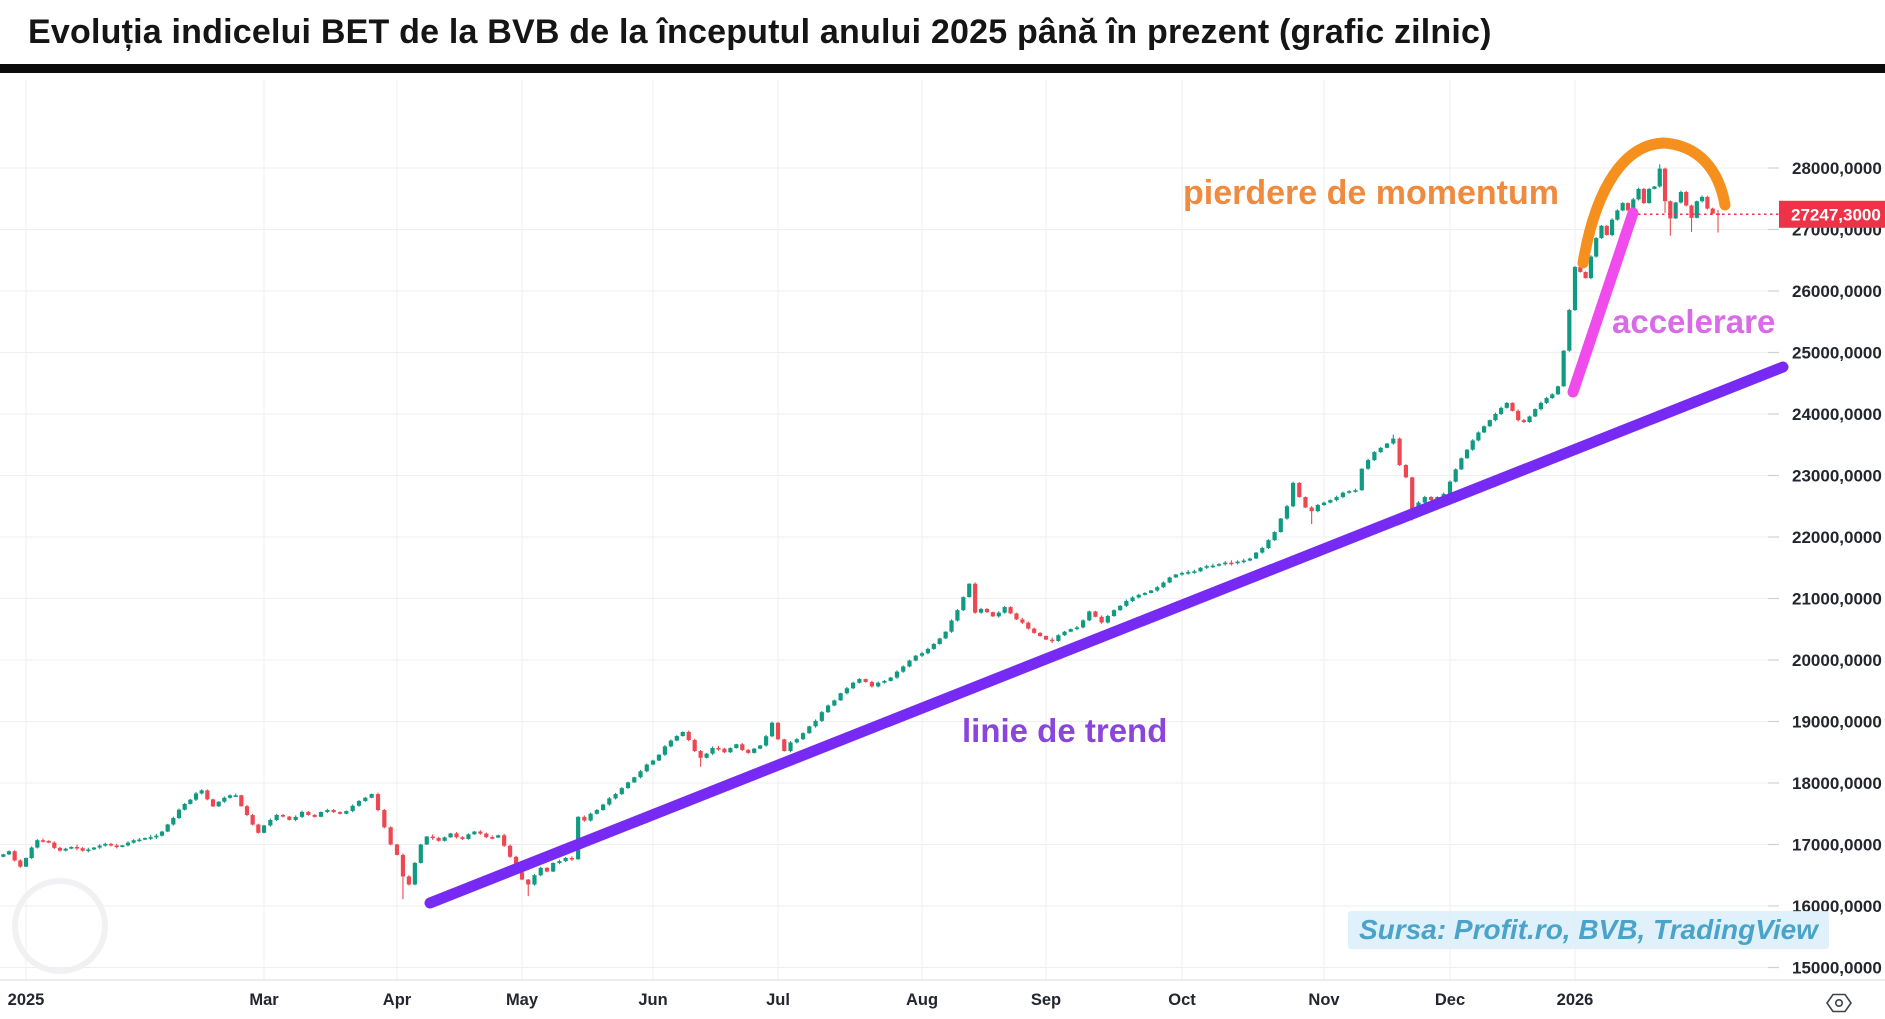 Image resolution: width=1885 pixels, height=1019 pixels. What do you see at coordinates (1654, 203) in the screenshot?
I see `momentum-arc-drawing` at bounding box center [1654, 203].